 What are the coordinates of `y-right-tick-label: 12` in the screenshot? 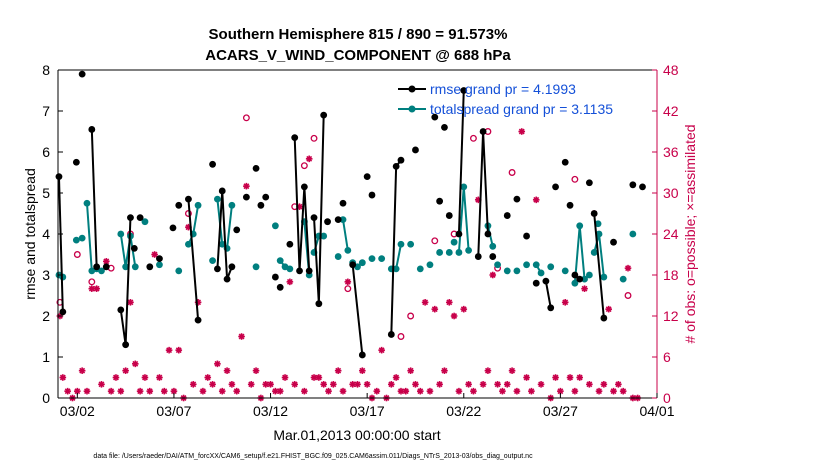 It's located at (671, 316).